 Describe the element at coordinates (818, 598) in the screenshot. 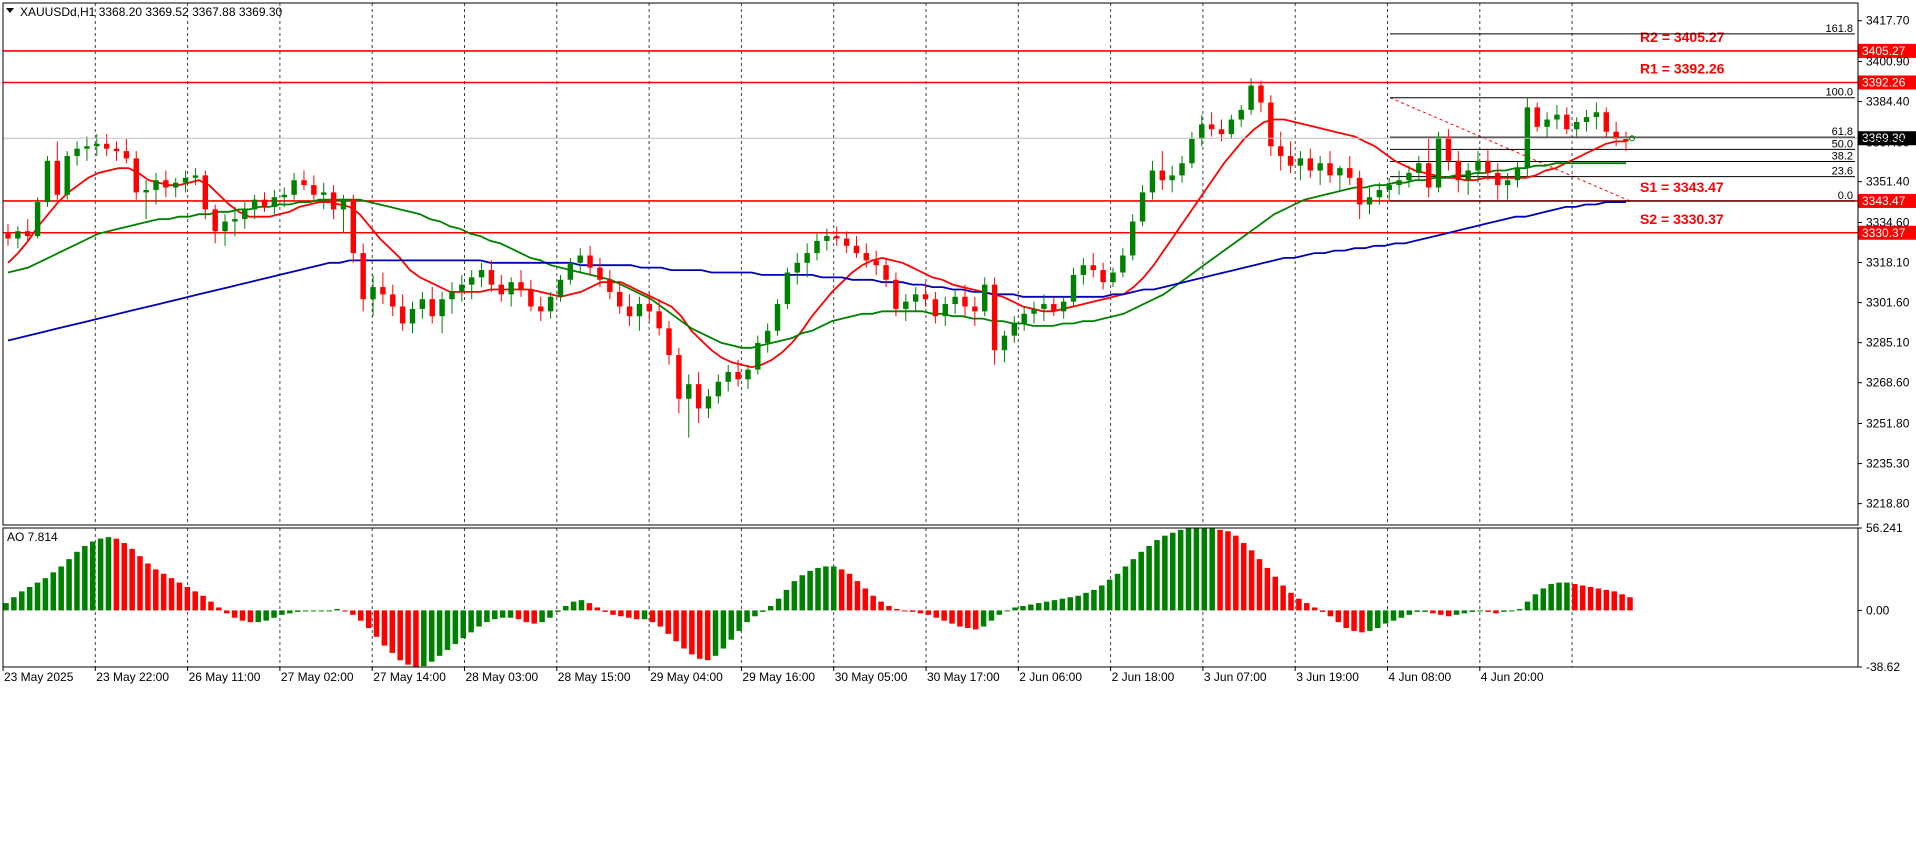

I see `awesome-oscillator` at that location.